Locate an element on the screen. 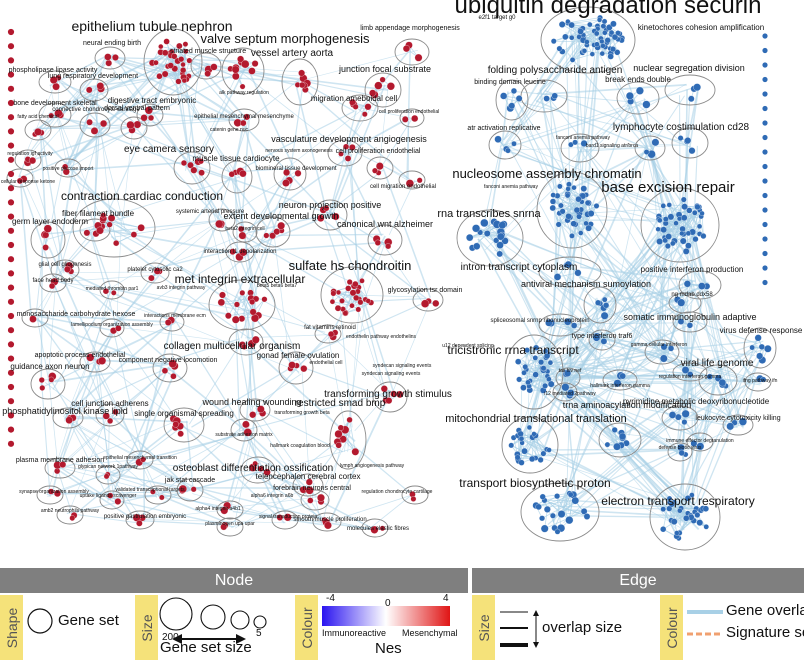  edge-colour-swatches is located at coordinates (705, 623).